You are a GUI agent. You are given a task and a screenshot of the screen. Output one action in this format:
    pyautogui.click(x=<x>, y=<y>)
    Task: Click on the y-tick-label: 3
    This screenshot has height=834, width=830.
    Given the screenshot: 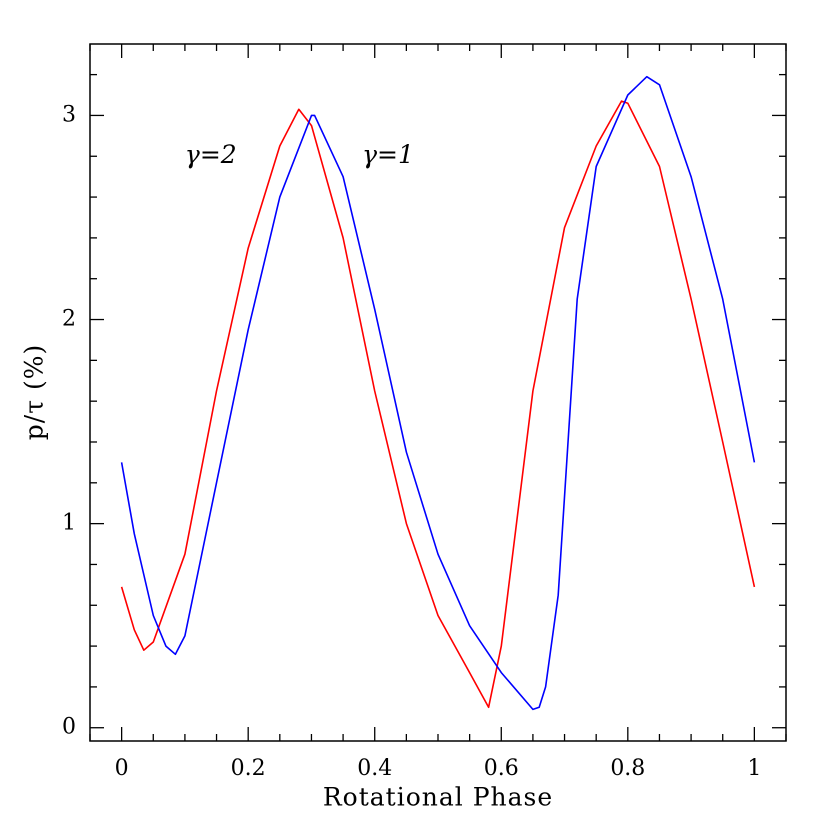 What is the action you would take?
    pyautogui.click(x=69, y=114)
    